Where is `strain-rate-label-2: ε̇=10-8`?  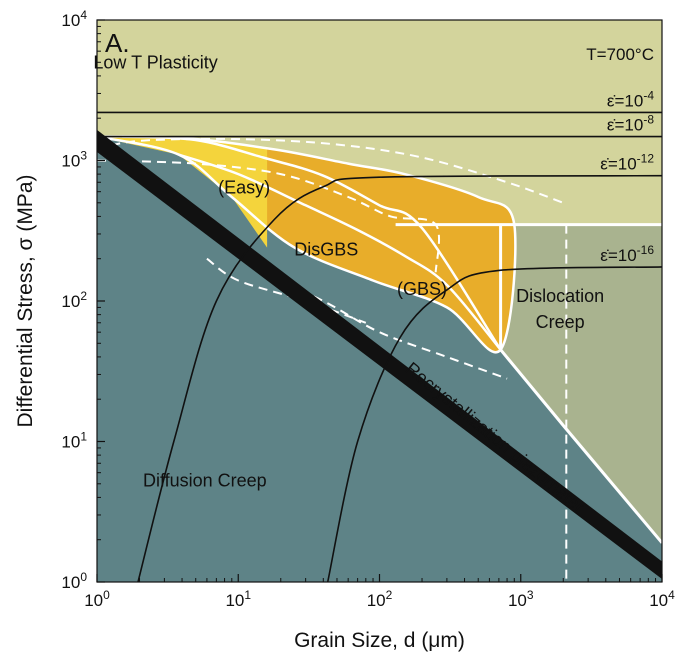 strain-rate-label-2: ε̇=10-8 is located at coordinates (630, 124).